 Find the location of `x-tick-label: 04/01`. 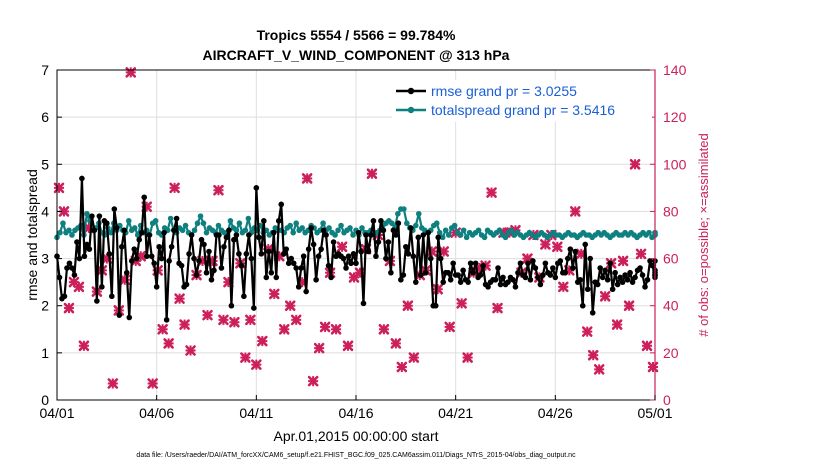

x-tick-label: 04/01 is located at coordinates (56, 413).